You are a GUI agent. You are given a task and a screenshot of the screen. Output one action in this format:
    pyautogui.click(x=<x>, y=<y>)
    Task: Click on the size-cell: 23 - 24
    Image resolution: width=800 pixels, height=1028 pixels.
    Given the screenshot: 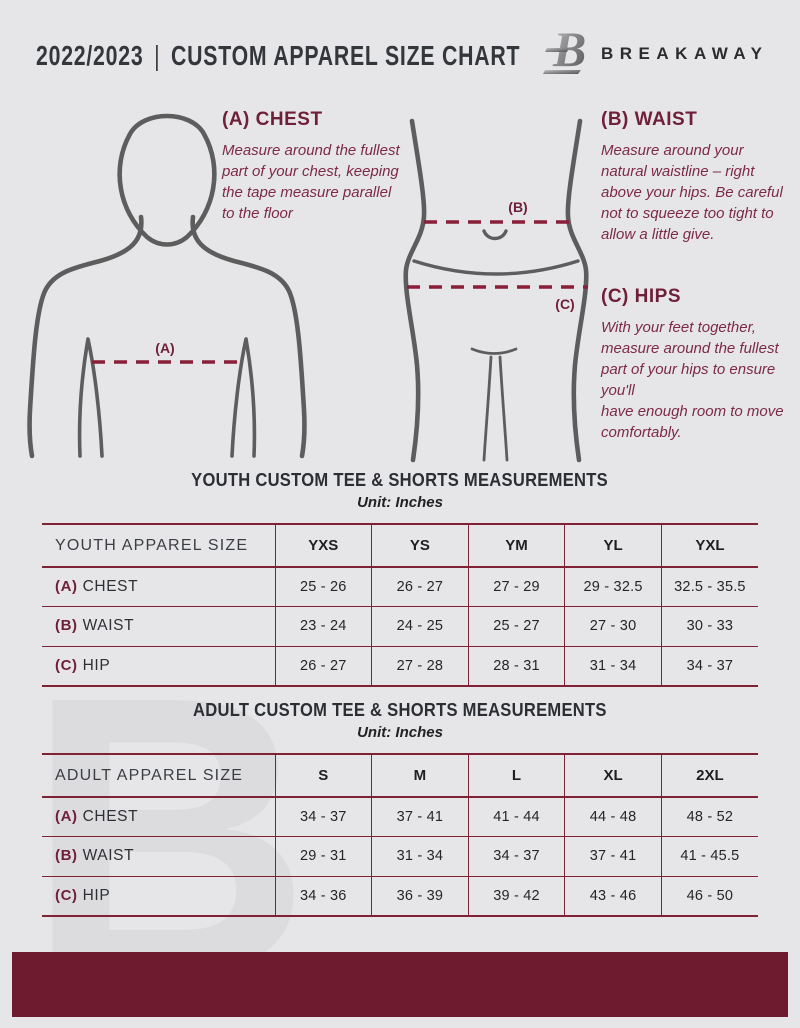 What is the action you would take?
    pyautogui.click(x=324, y=626)
    